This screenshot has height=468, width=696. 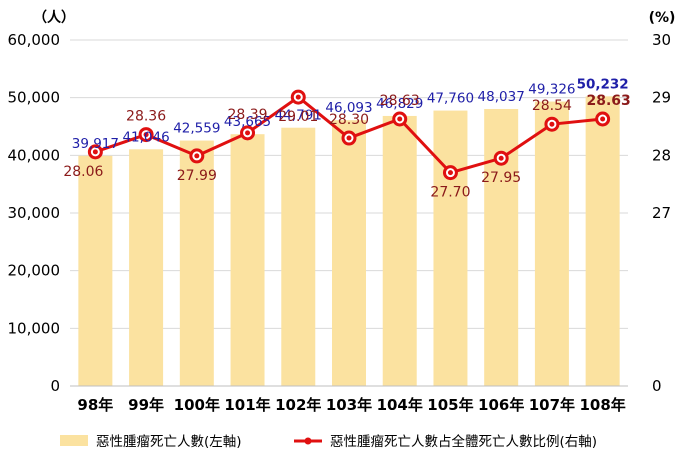 I want to click on x-tick-label: 101年, so click(x=247, y=405).